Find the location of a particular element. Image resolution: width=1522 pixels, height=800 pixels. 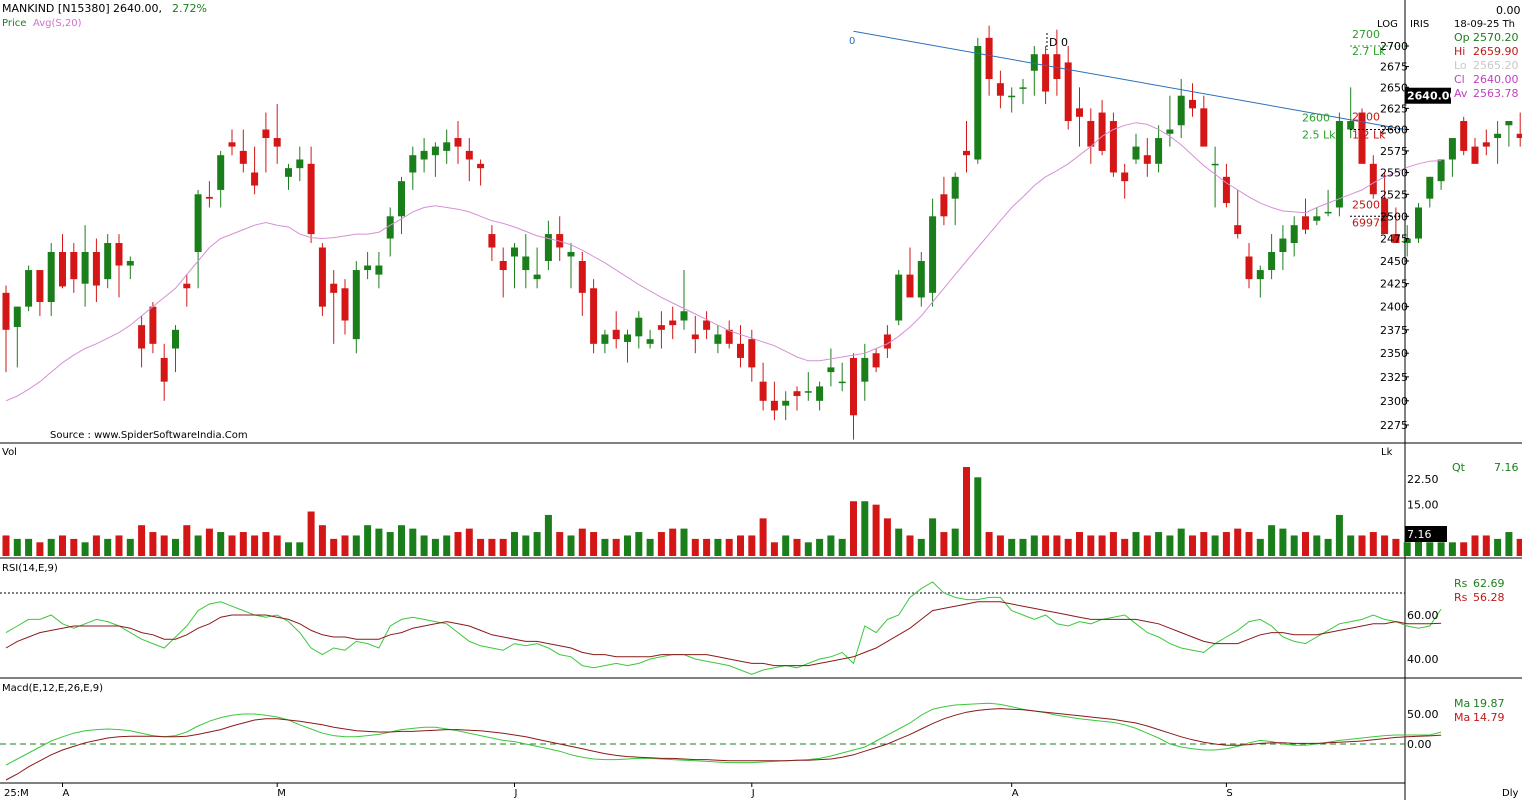

price-tick-label: 2700 is located at coordinates (1394, 46).